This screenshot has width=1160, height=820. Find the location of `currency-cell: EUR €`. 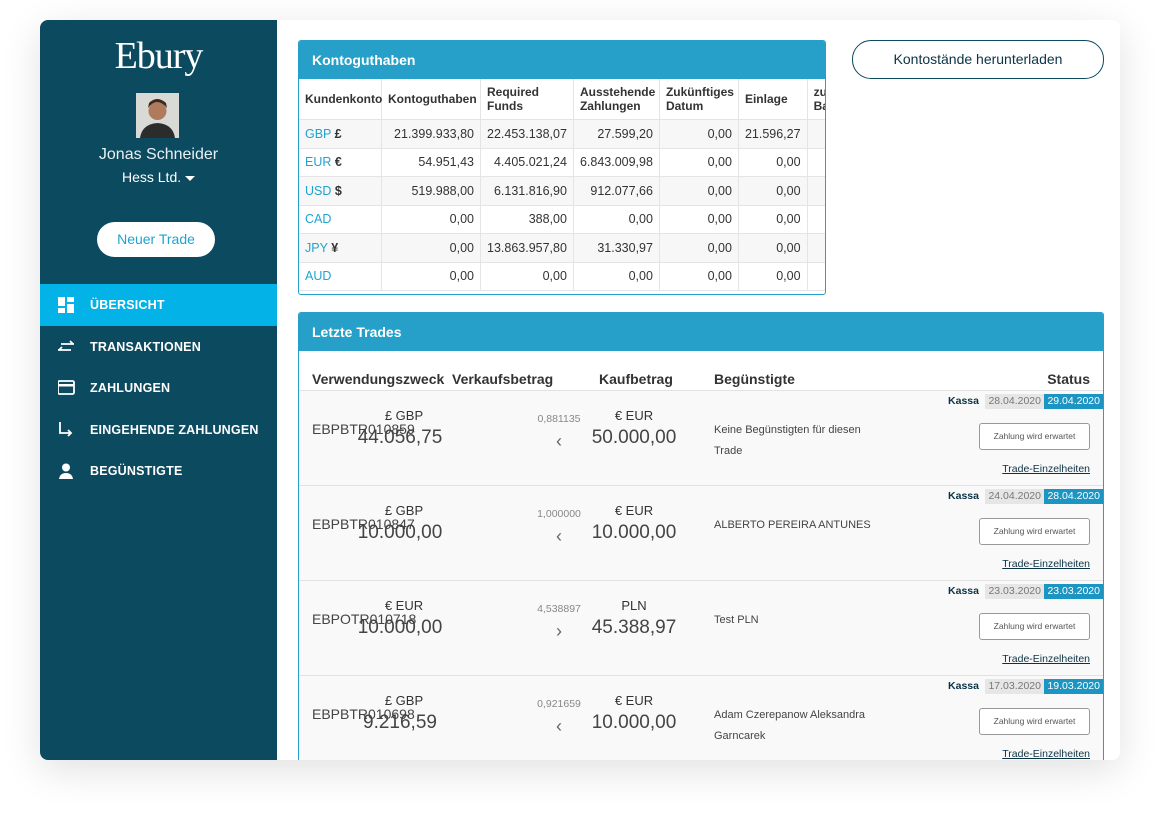

currency-cell: EUR € is located at coordinates (340, 162).